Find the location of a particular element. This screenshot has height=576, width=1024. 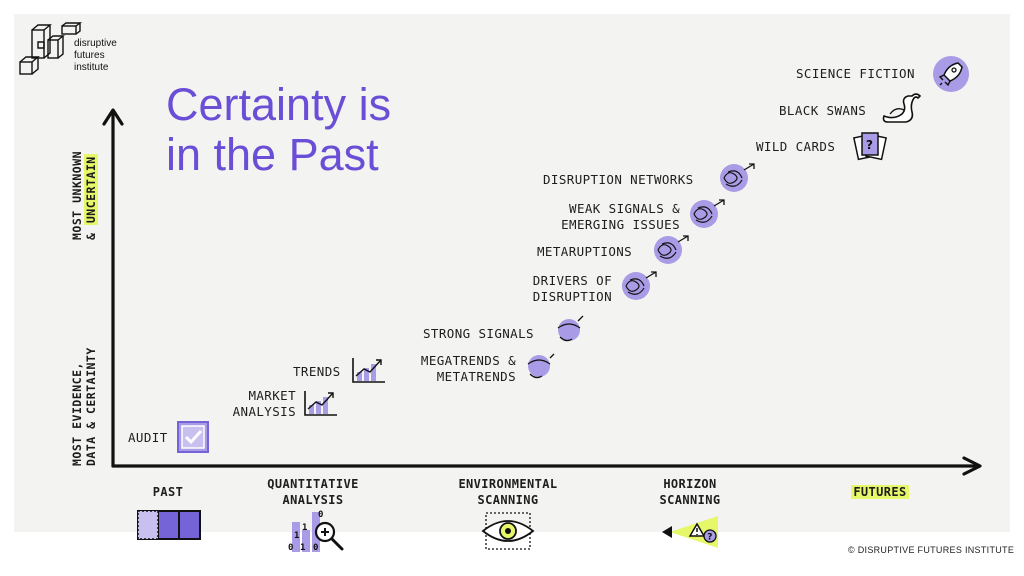

y-axis-top-label: MOST UNKNOWN & UNCERTAIN is located at coordinates (84, 195).